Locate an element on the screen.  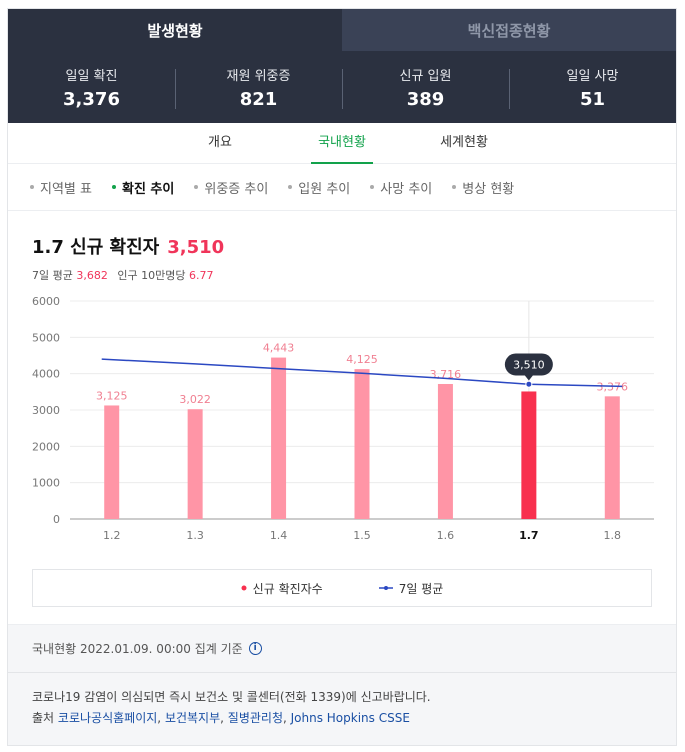
y-tick-label: 2000 is located at coordinates (46, 446).